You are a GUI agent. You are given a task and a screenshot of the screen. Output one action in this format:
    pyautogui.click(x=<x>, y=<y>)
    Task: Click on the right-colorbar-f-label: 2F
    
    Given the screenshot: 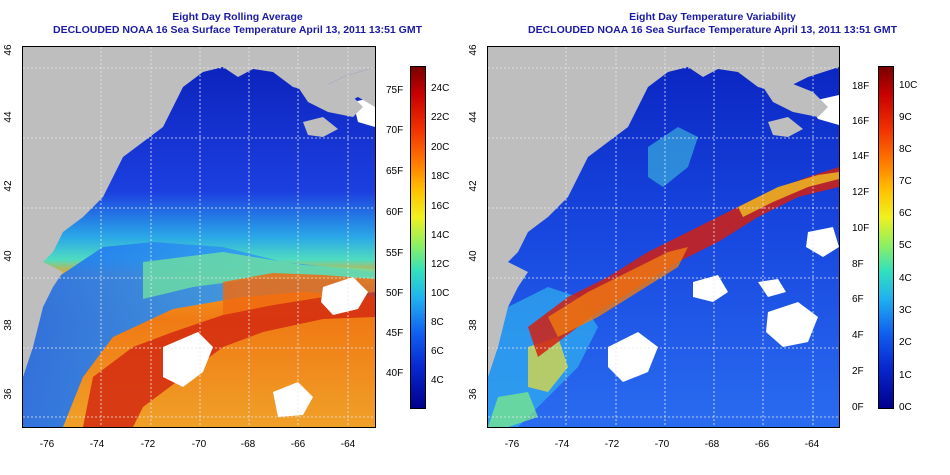 What is the action you would take?
    pyautogui.click(x=858, y=371)
    